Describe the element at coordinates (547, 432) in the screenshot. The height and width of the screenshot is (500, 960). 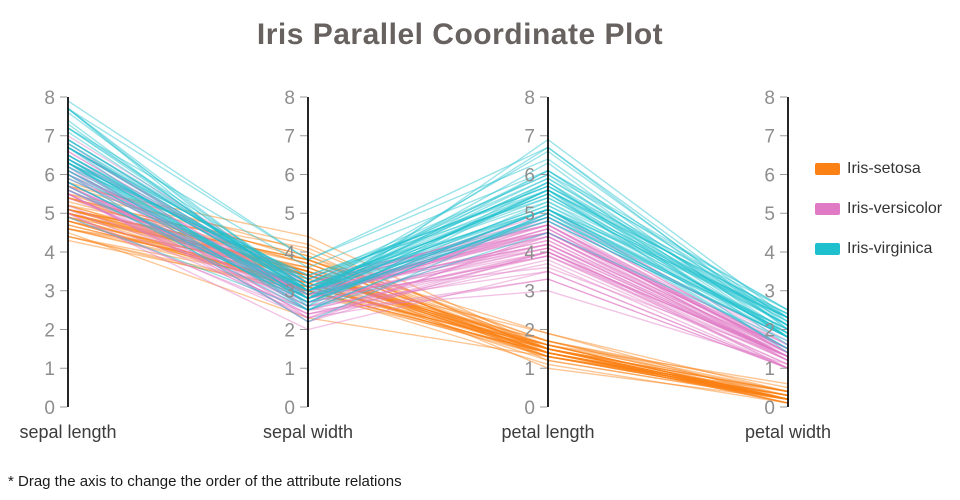
I see `axis-title: petal length` at that location.